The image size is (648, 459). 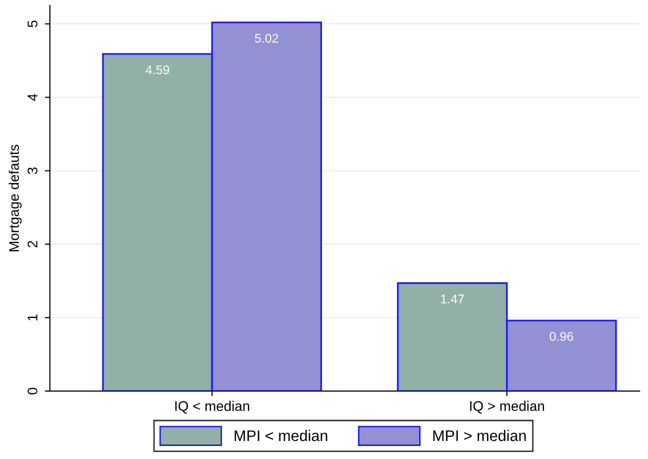 What do you see at coordinates (479, 436) in the screenshot?
I see `legend-label: MPI > median` at bounding box center [479, 436].